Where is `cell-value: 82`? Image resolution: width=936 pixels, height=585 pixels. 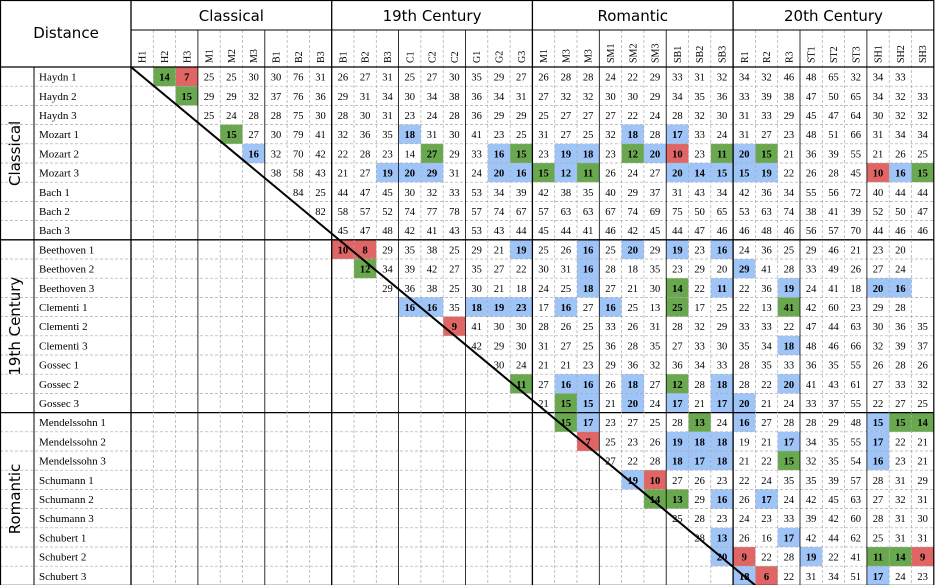
cell-value: 82 is located at coordinates (320, 212).